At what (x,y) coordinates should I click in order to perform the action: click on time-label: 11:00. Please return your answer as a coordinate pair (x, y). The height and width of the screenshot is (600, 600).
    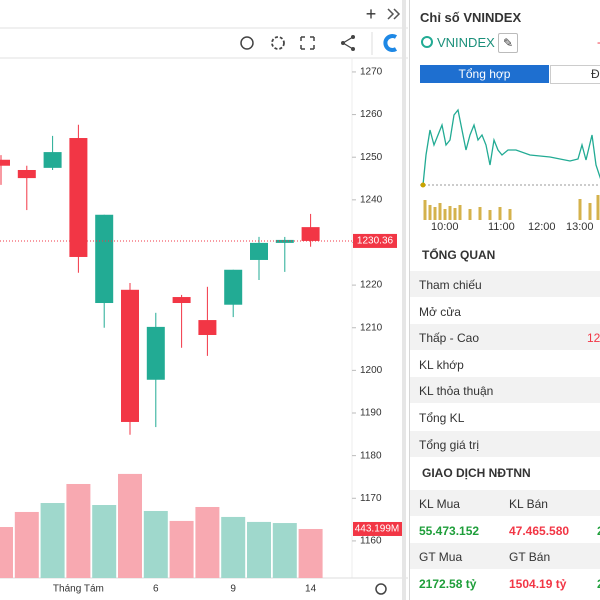
    Looking at the image, I should click on (501, 227).